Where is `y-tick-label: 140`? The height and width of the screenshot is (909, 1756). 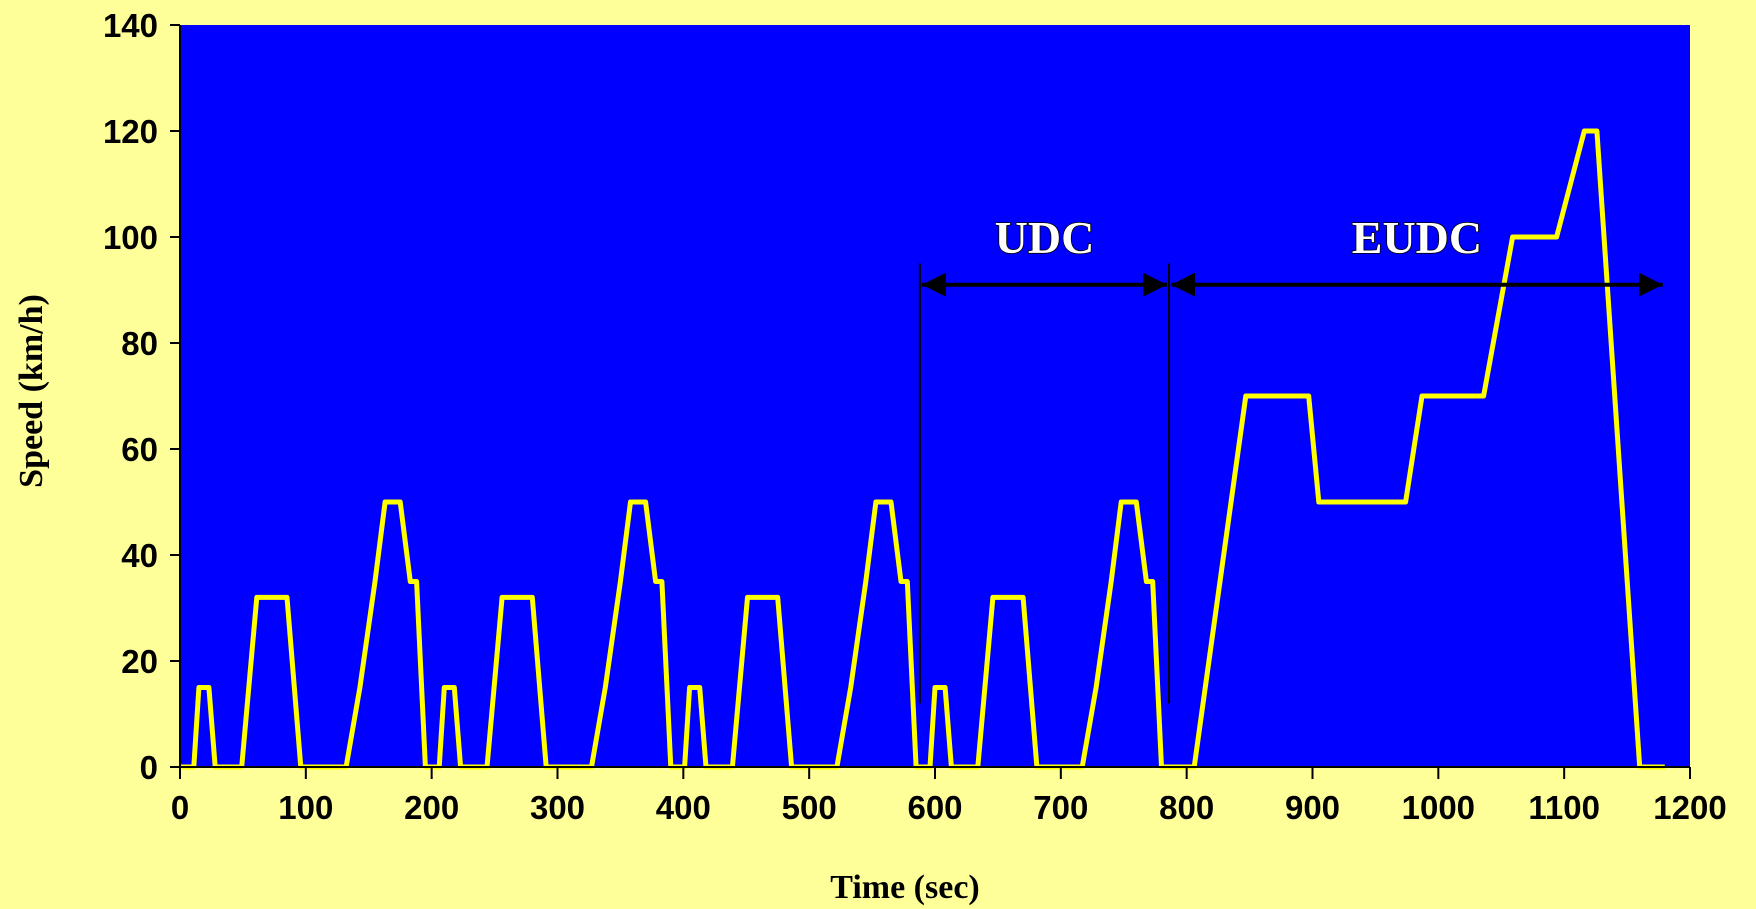 y-tick-label: 140 is located at coordinates (130, 25).